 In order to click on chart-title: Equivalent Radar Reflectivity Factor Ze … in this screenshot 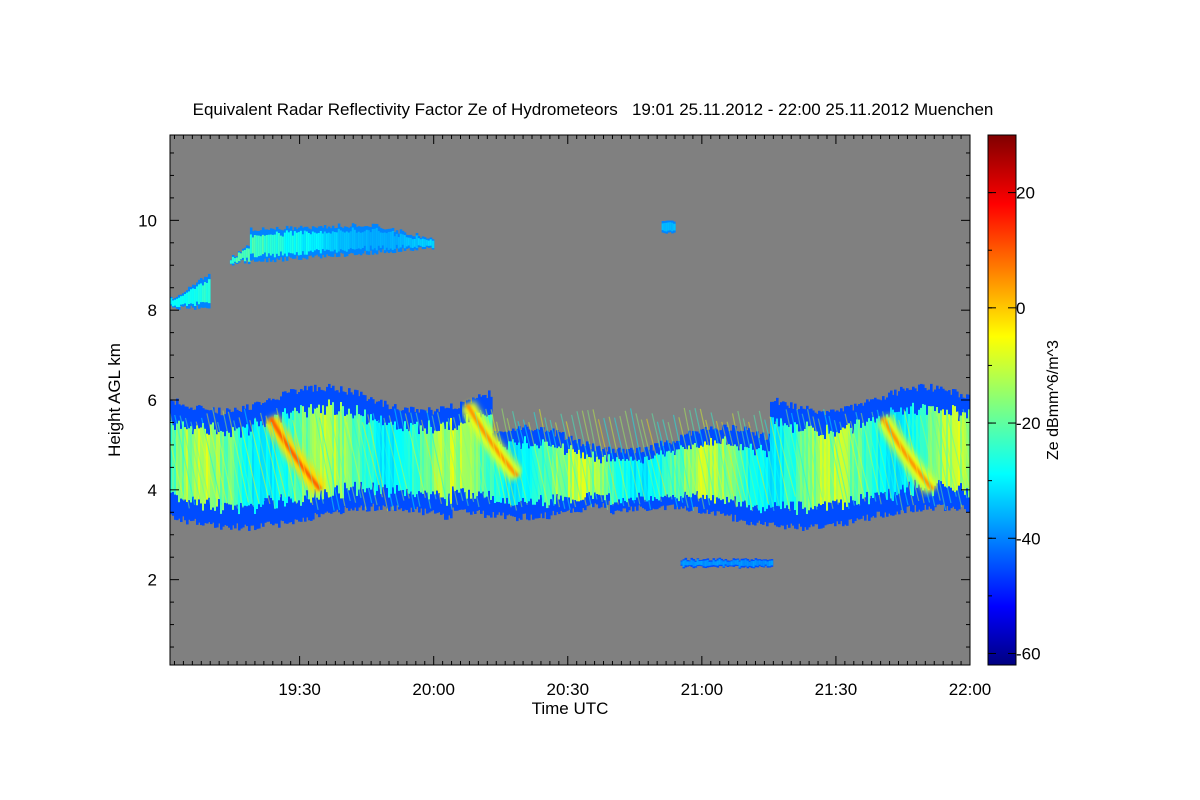, I will do `click(593, 109)`.